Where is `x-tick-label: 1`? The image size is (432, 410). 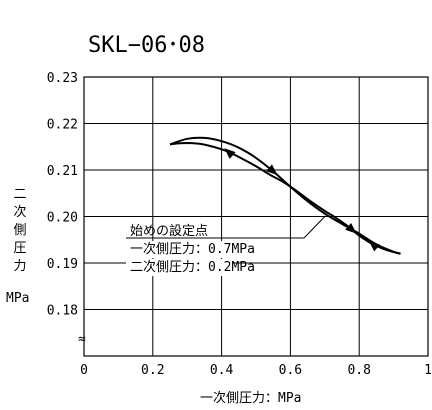 x-tick-label: 1 is located at coordinates (428, 370).